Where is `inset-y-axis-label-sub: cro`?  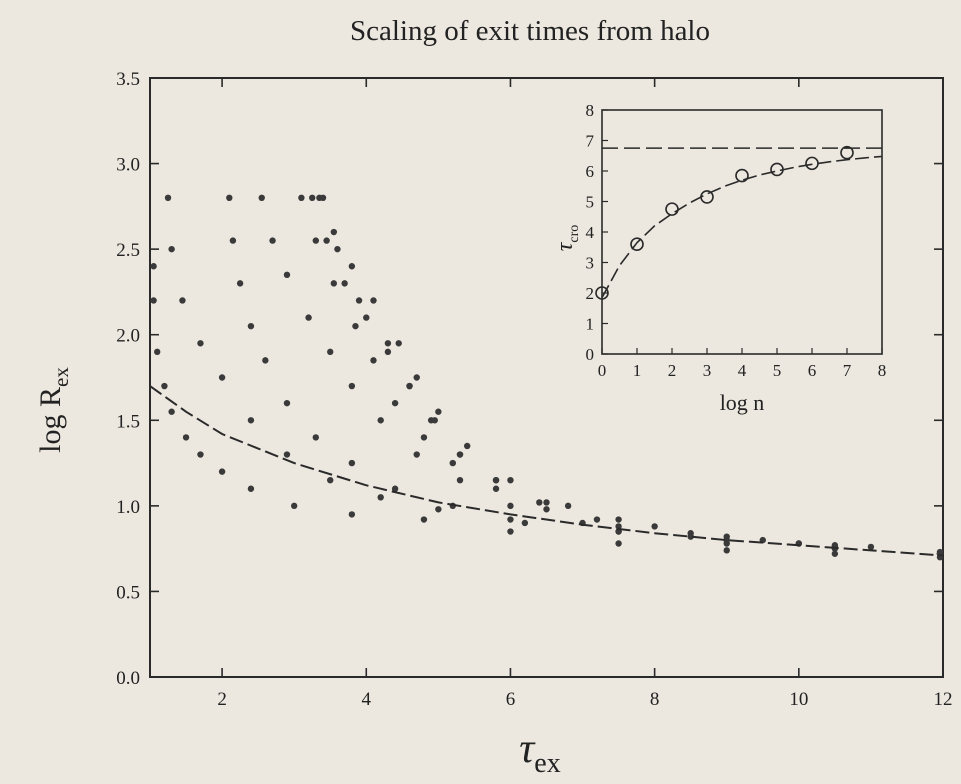 inset-y-axis-label-sub: cro is located at coordinates (574, 234).